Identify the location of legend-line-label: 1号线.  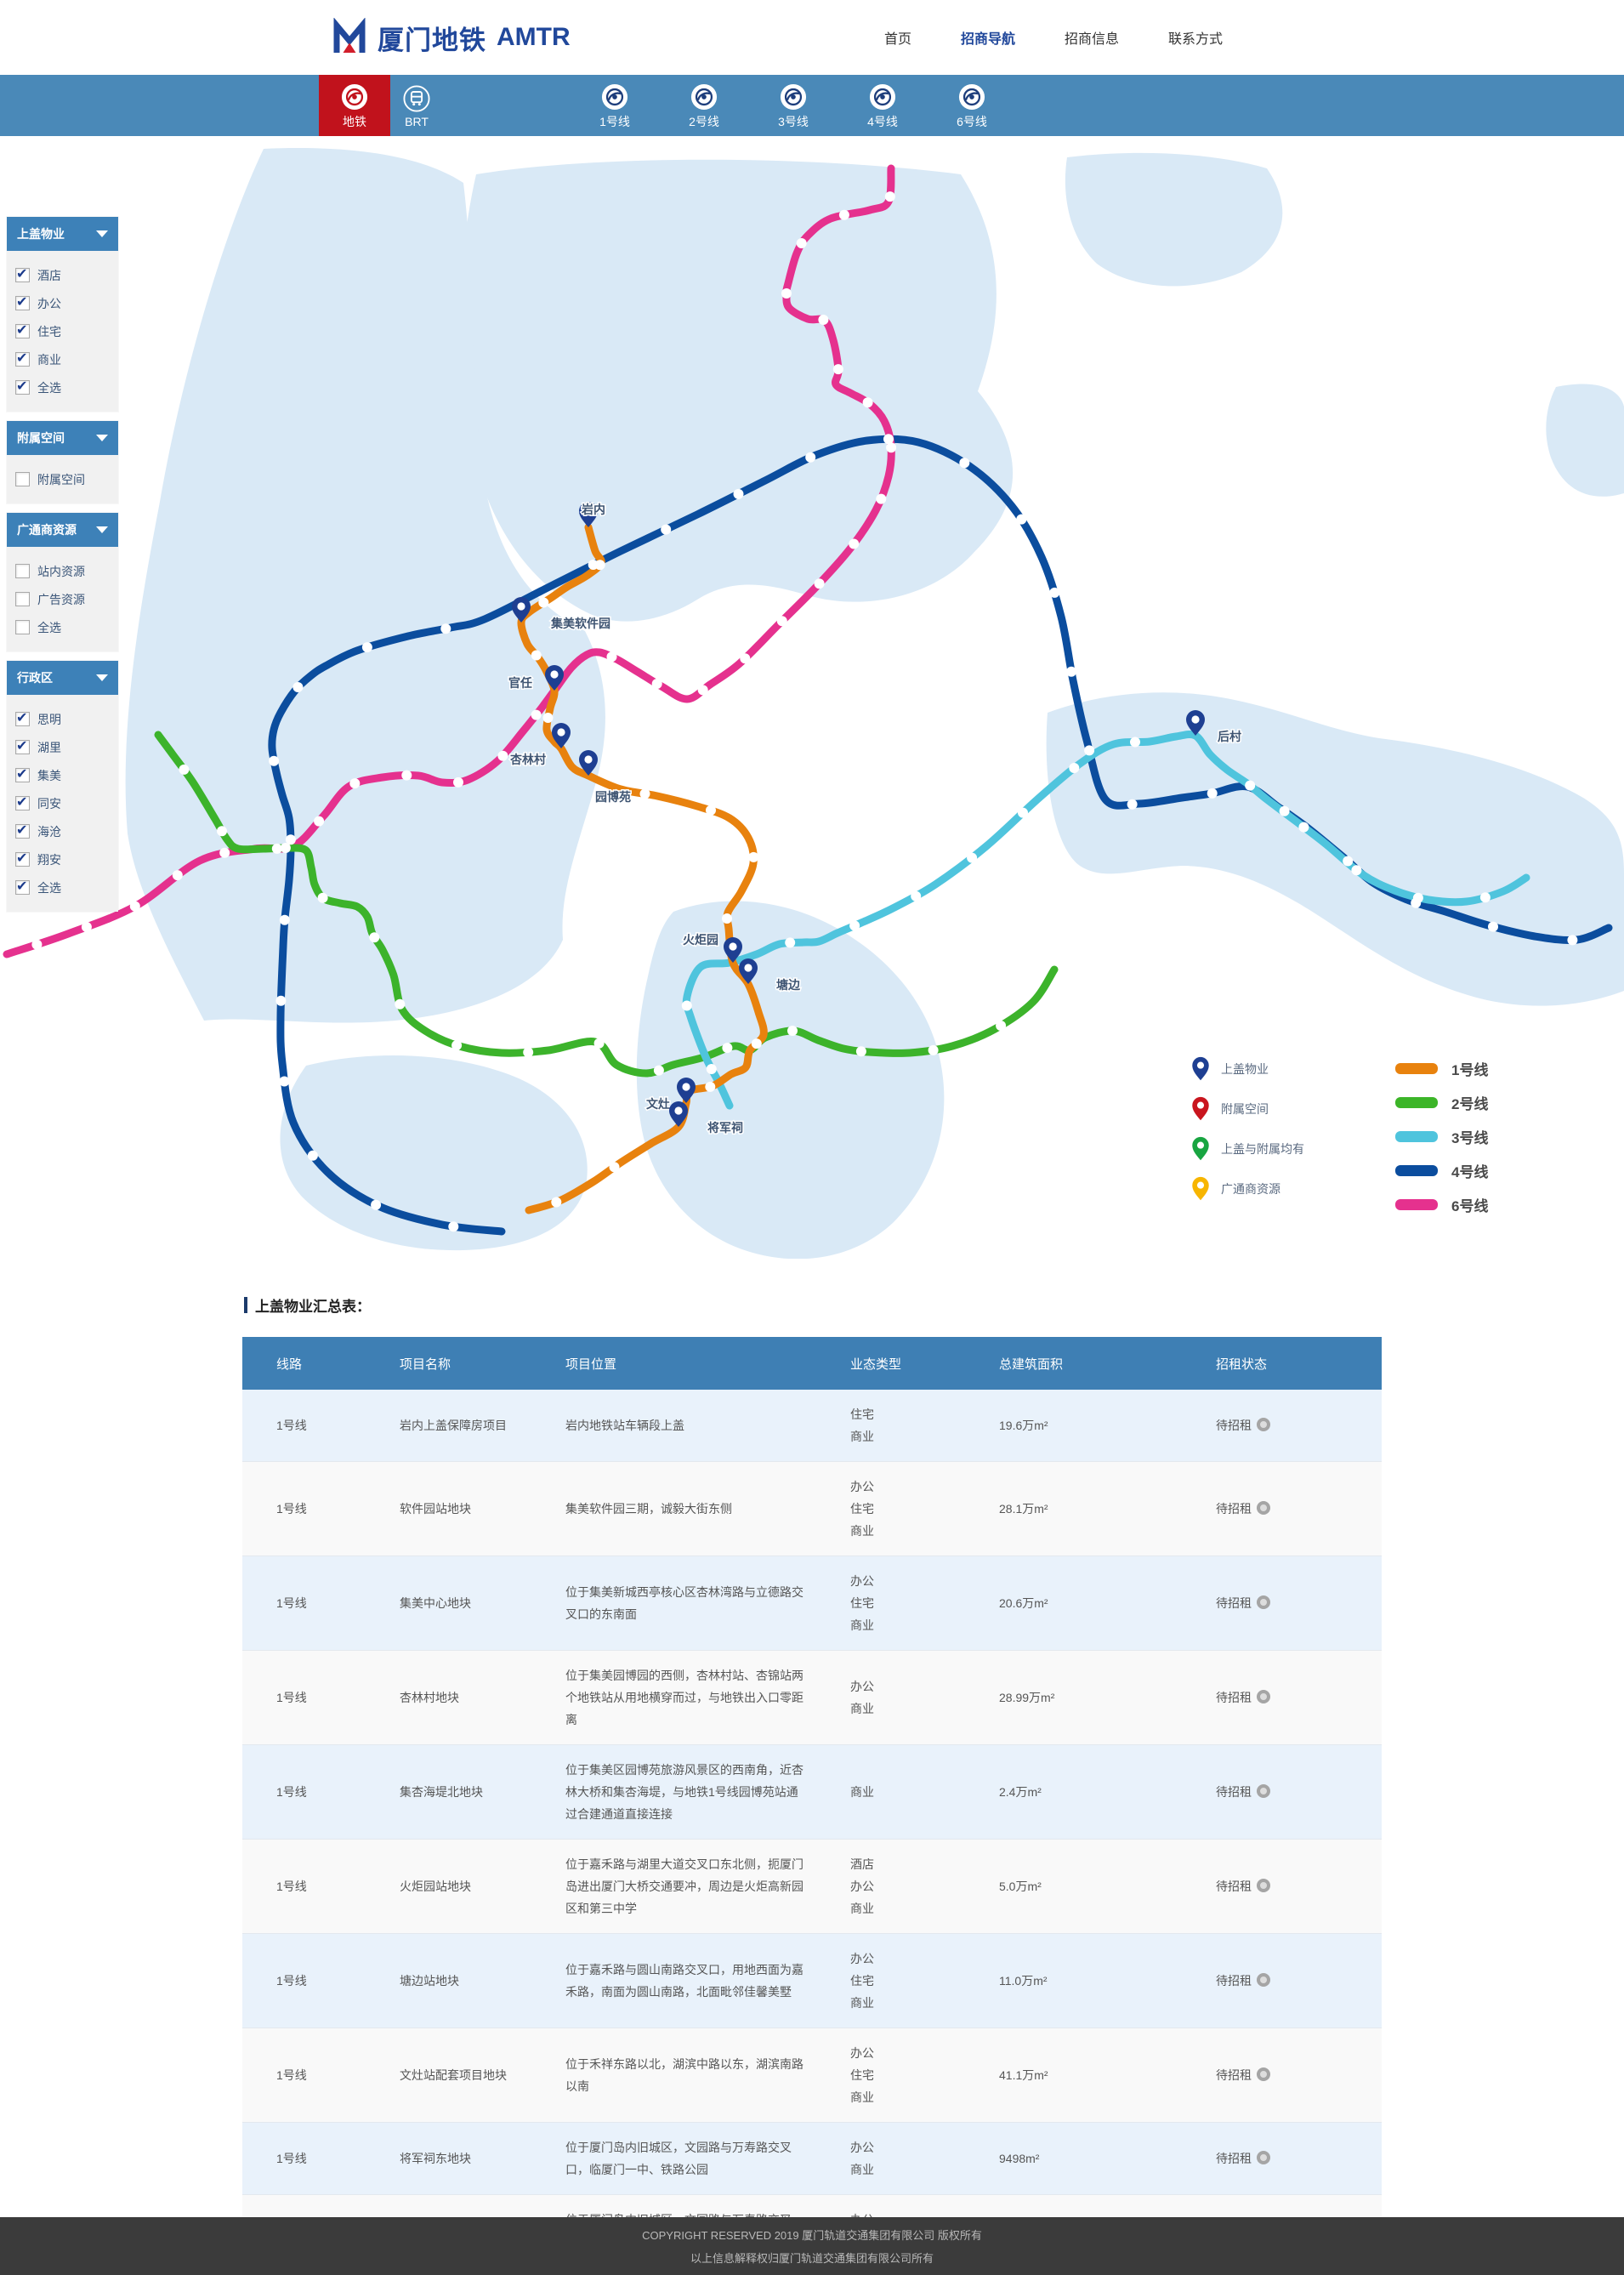
(1470, 1070).